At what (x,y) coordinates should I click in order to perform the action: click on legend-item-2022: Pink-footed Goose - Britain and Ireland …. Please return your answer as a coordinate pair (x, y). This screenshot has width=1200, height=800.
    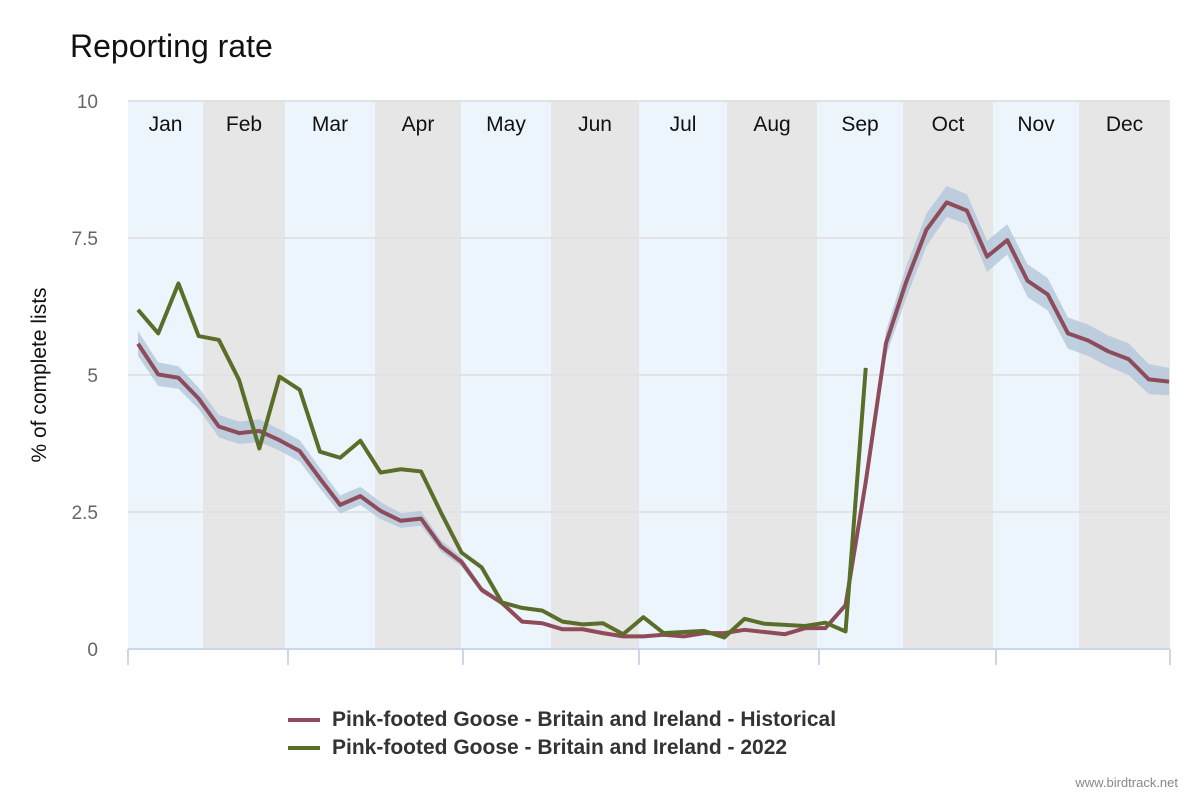
    Looking at the image, I should click on (562, 748).